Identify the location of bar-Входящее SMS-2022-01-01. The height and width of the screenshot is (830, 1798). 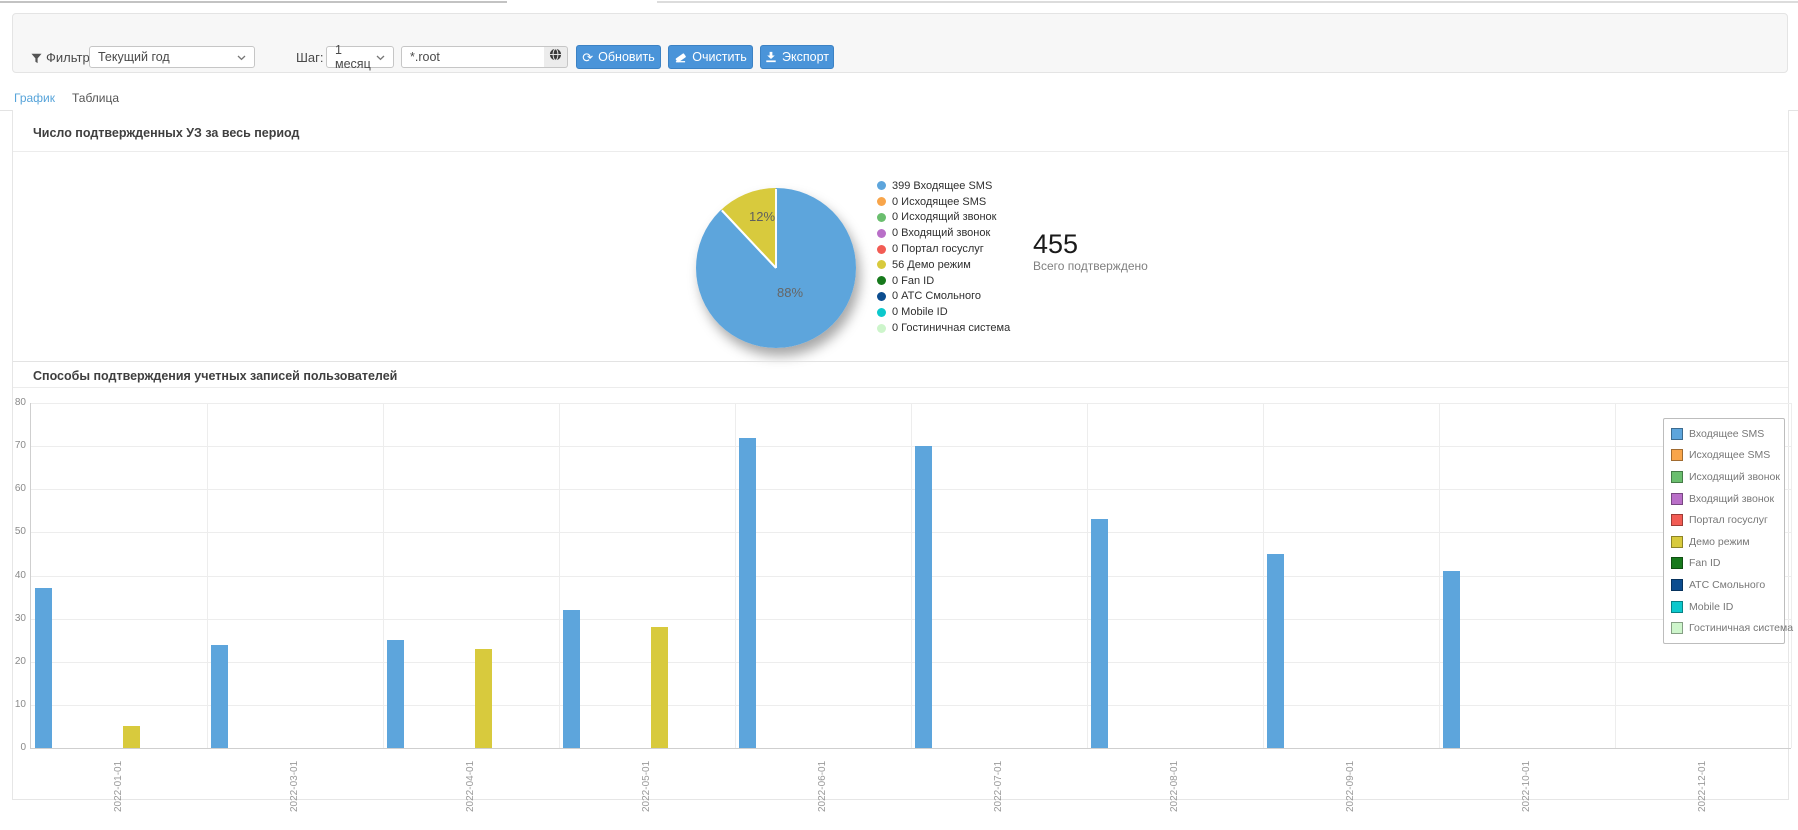
(43, 668).